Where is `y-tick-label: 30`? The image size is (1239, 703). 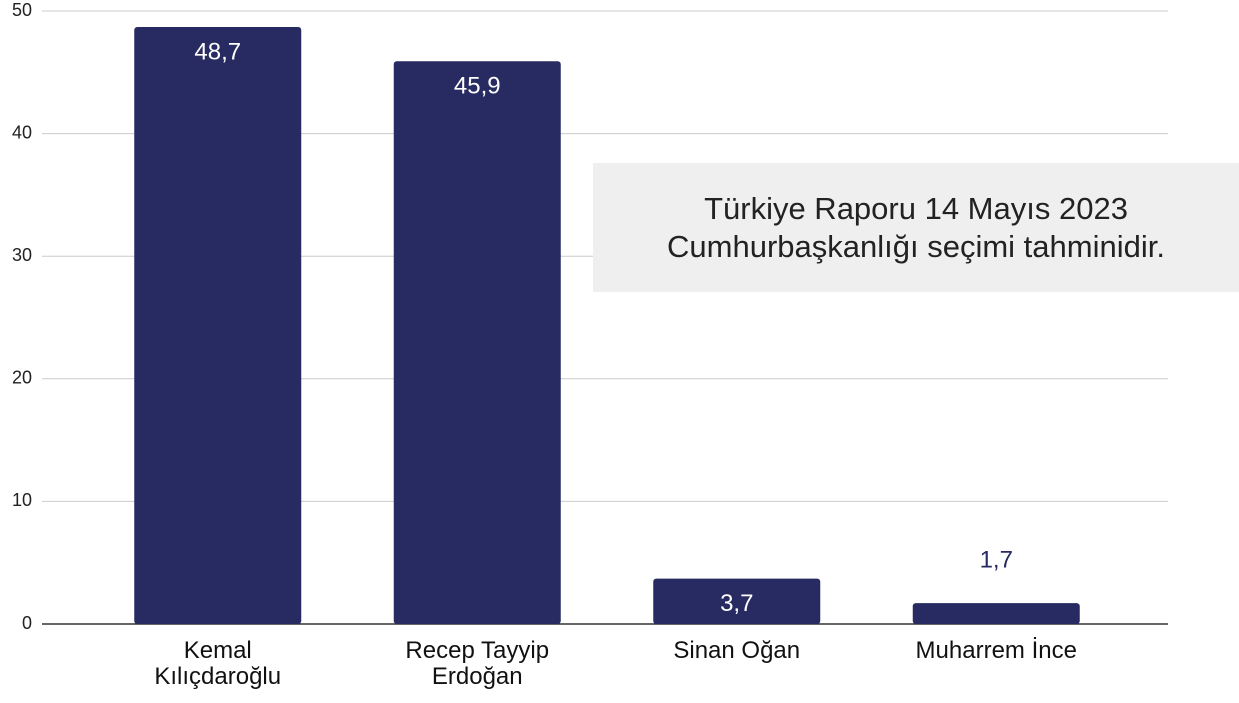 y-tick-label: 30 is located at coordinates (22, 255).